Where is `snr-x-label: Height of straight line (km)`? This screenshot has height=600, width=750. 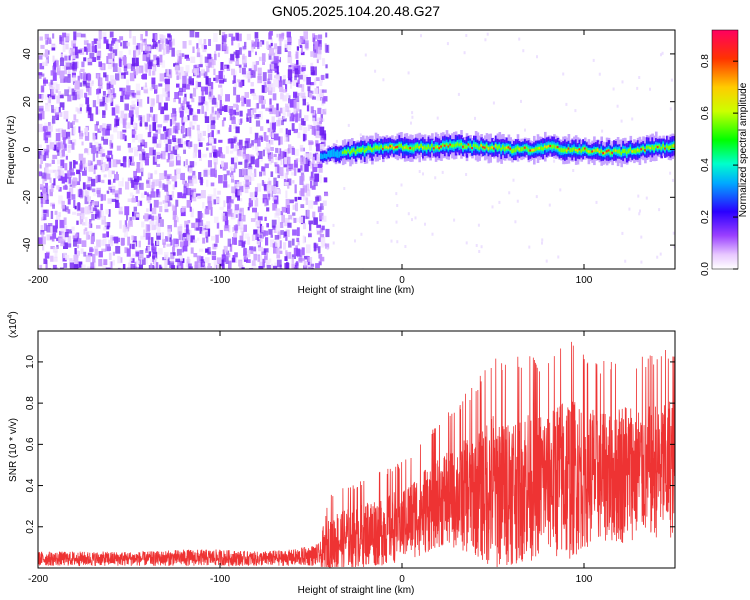 snr-x-label: Height of straight line (km) is located at coordinates (356, 590).